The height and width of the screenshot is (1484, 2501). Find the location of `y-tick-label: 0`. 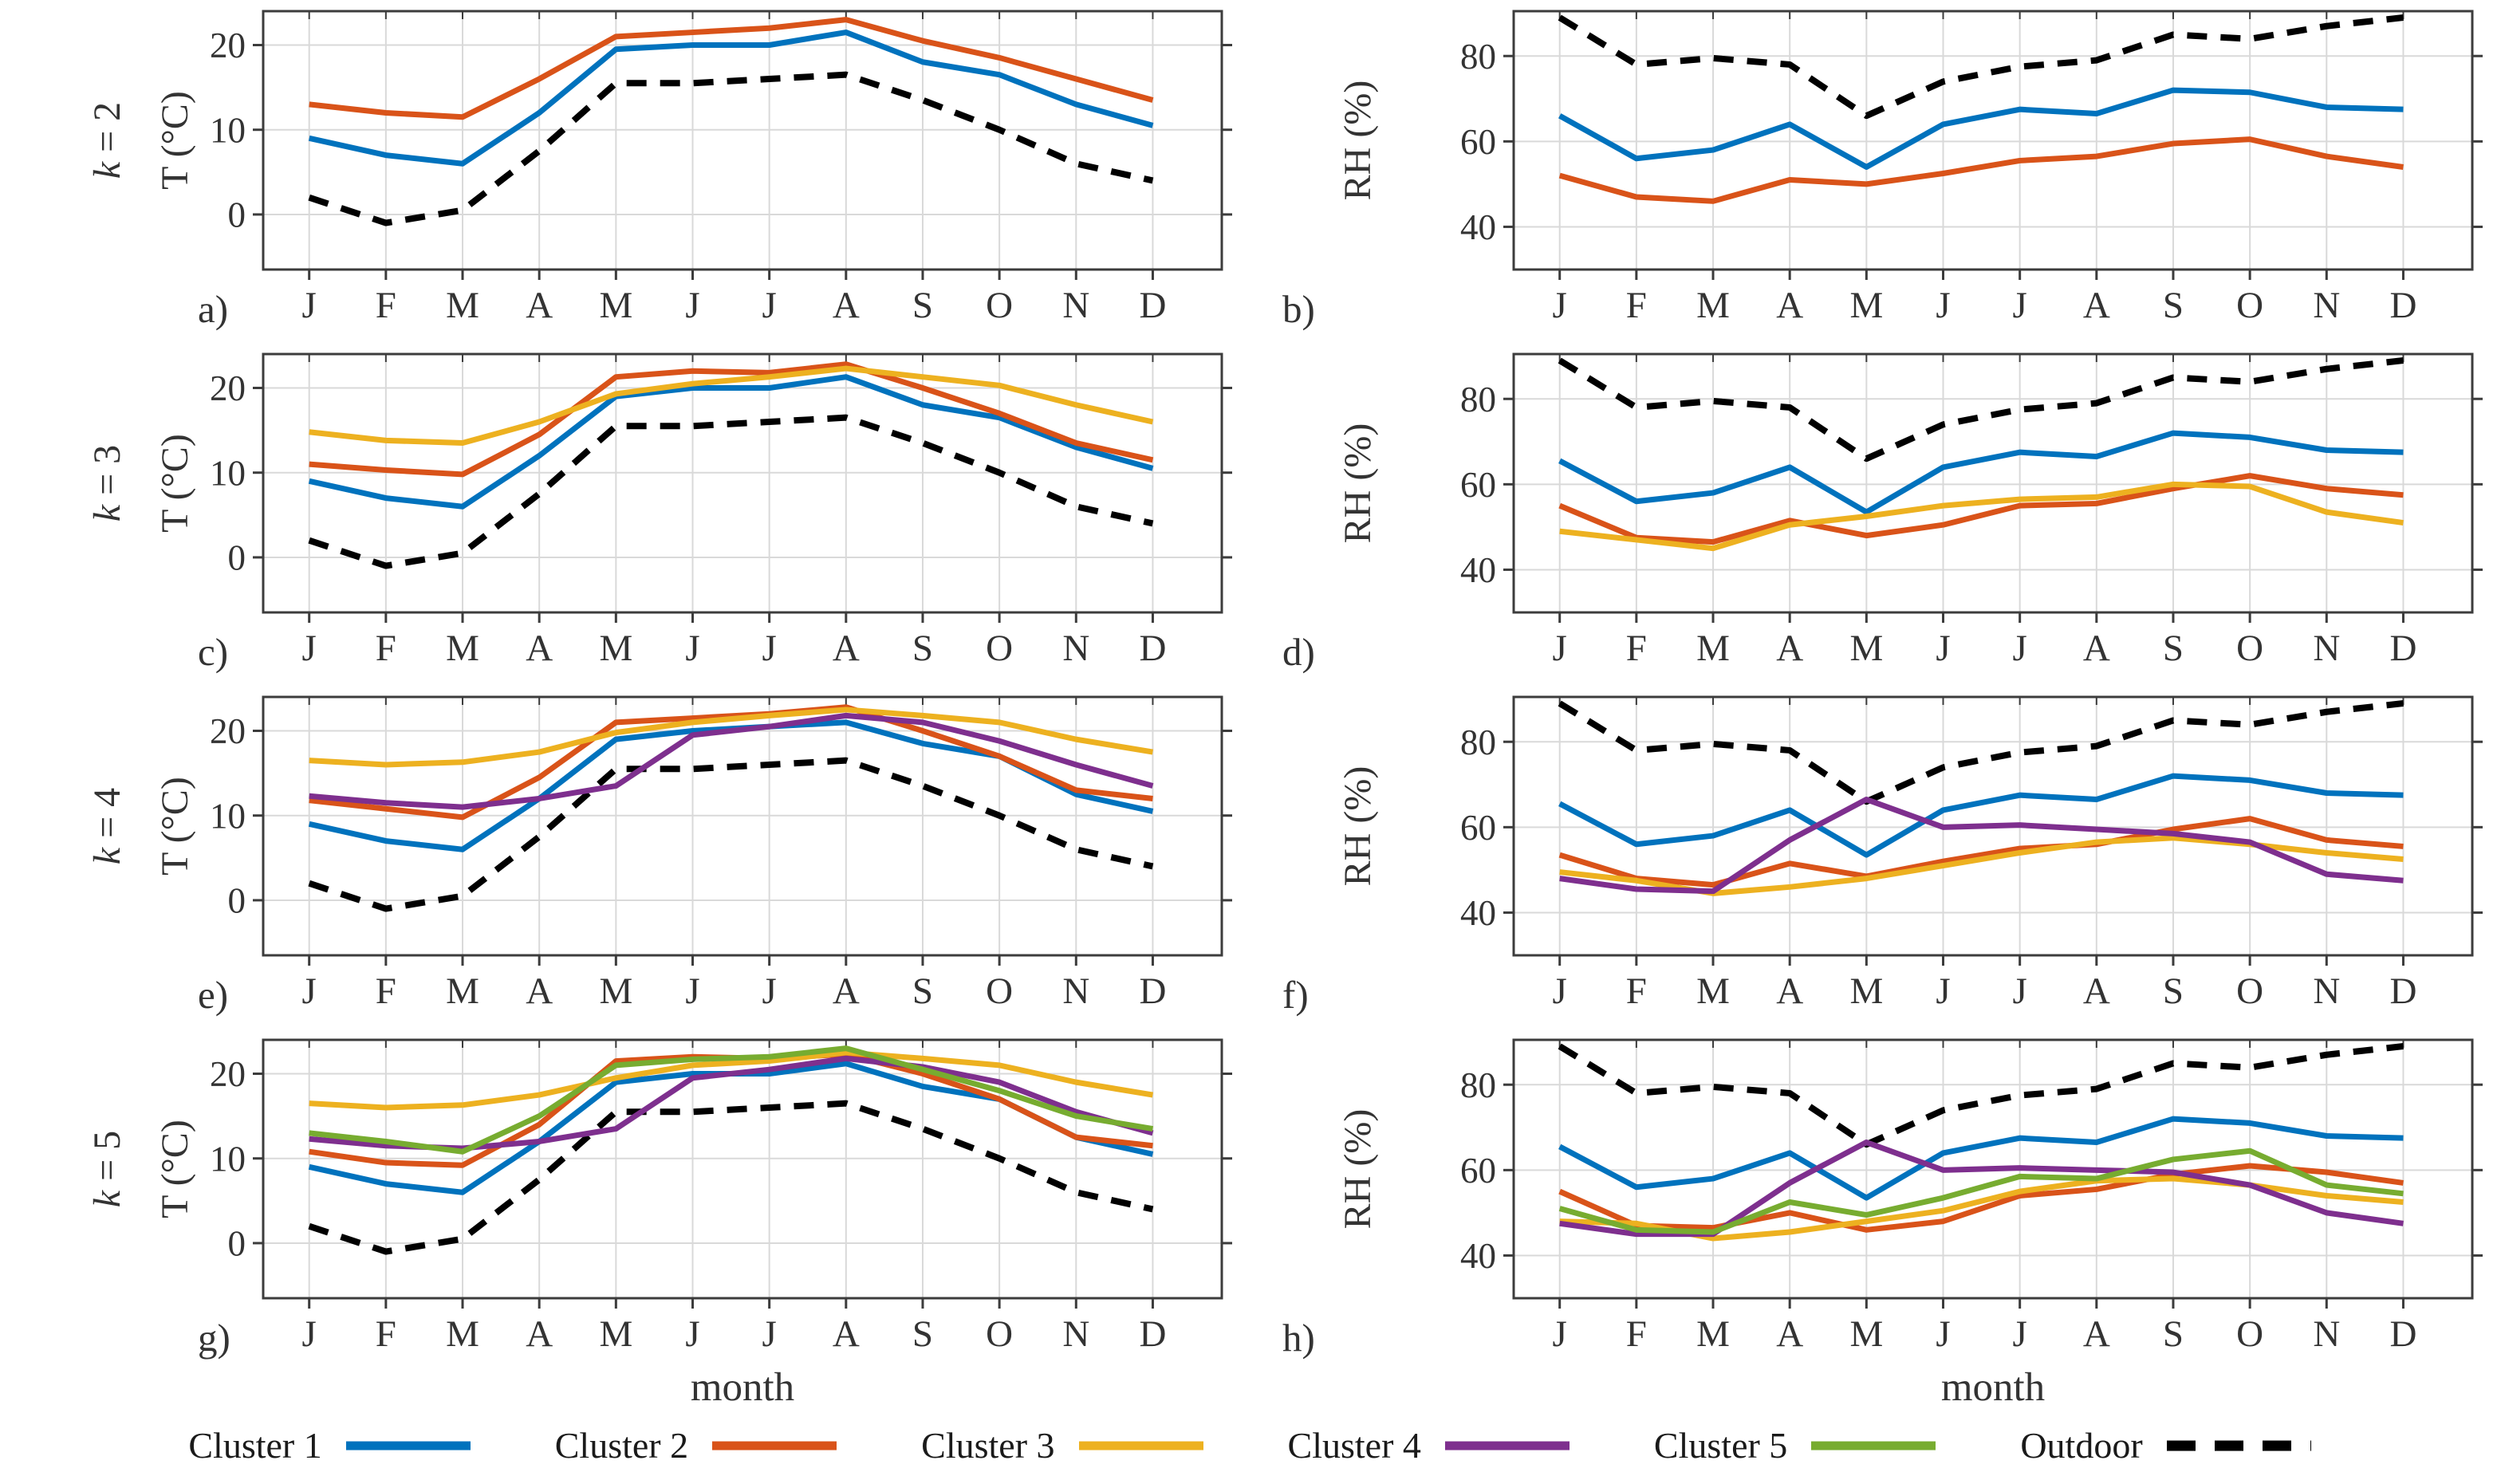

y-tick-label: 0 is located at coordinates (237, 558).